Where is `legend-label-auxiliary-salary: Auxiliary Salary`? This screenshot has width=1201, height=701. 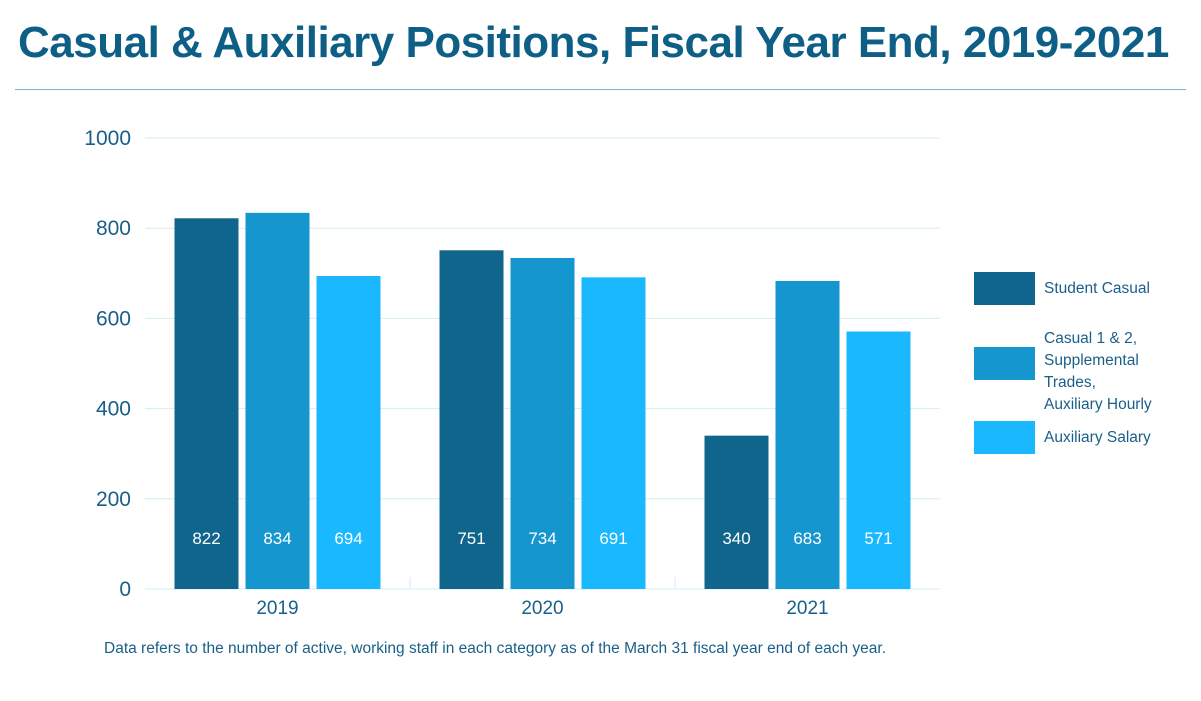
legend-label-auxiliary-salary: Auxiliary Salary is located at coordinates (1097, 437).